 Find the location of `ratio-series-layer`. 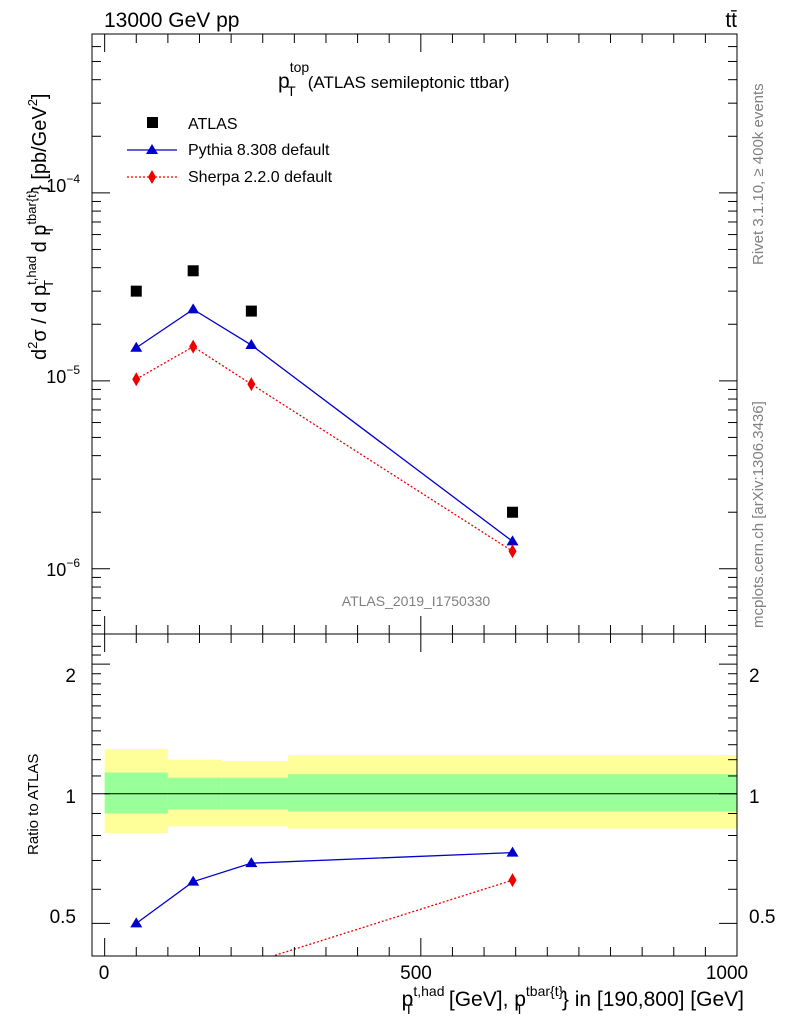

ratio-series-layer is located at coordinates (324, 930).